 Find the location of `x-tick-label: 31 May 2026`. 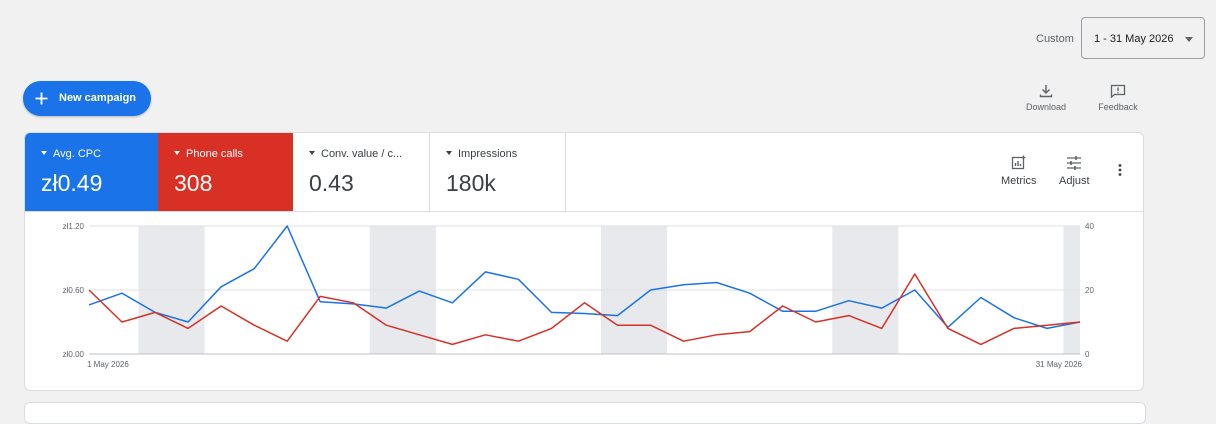

x-tick-label: 31 May 2026 is located at coordinates (1059, 364).